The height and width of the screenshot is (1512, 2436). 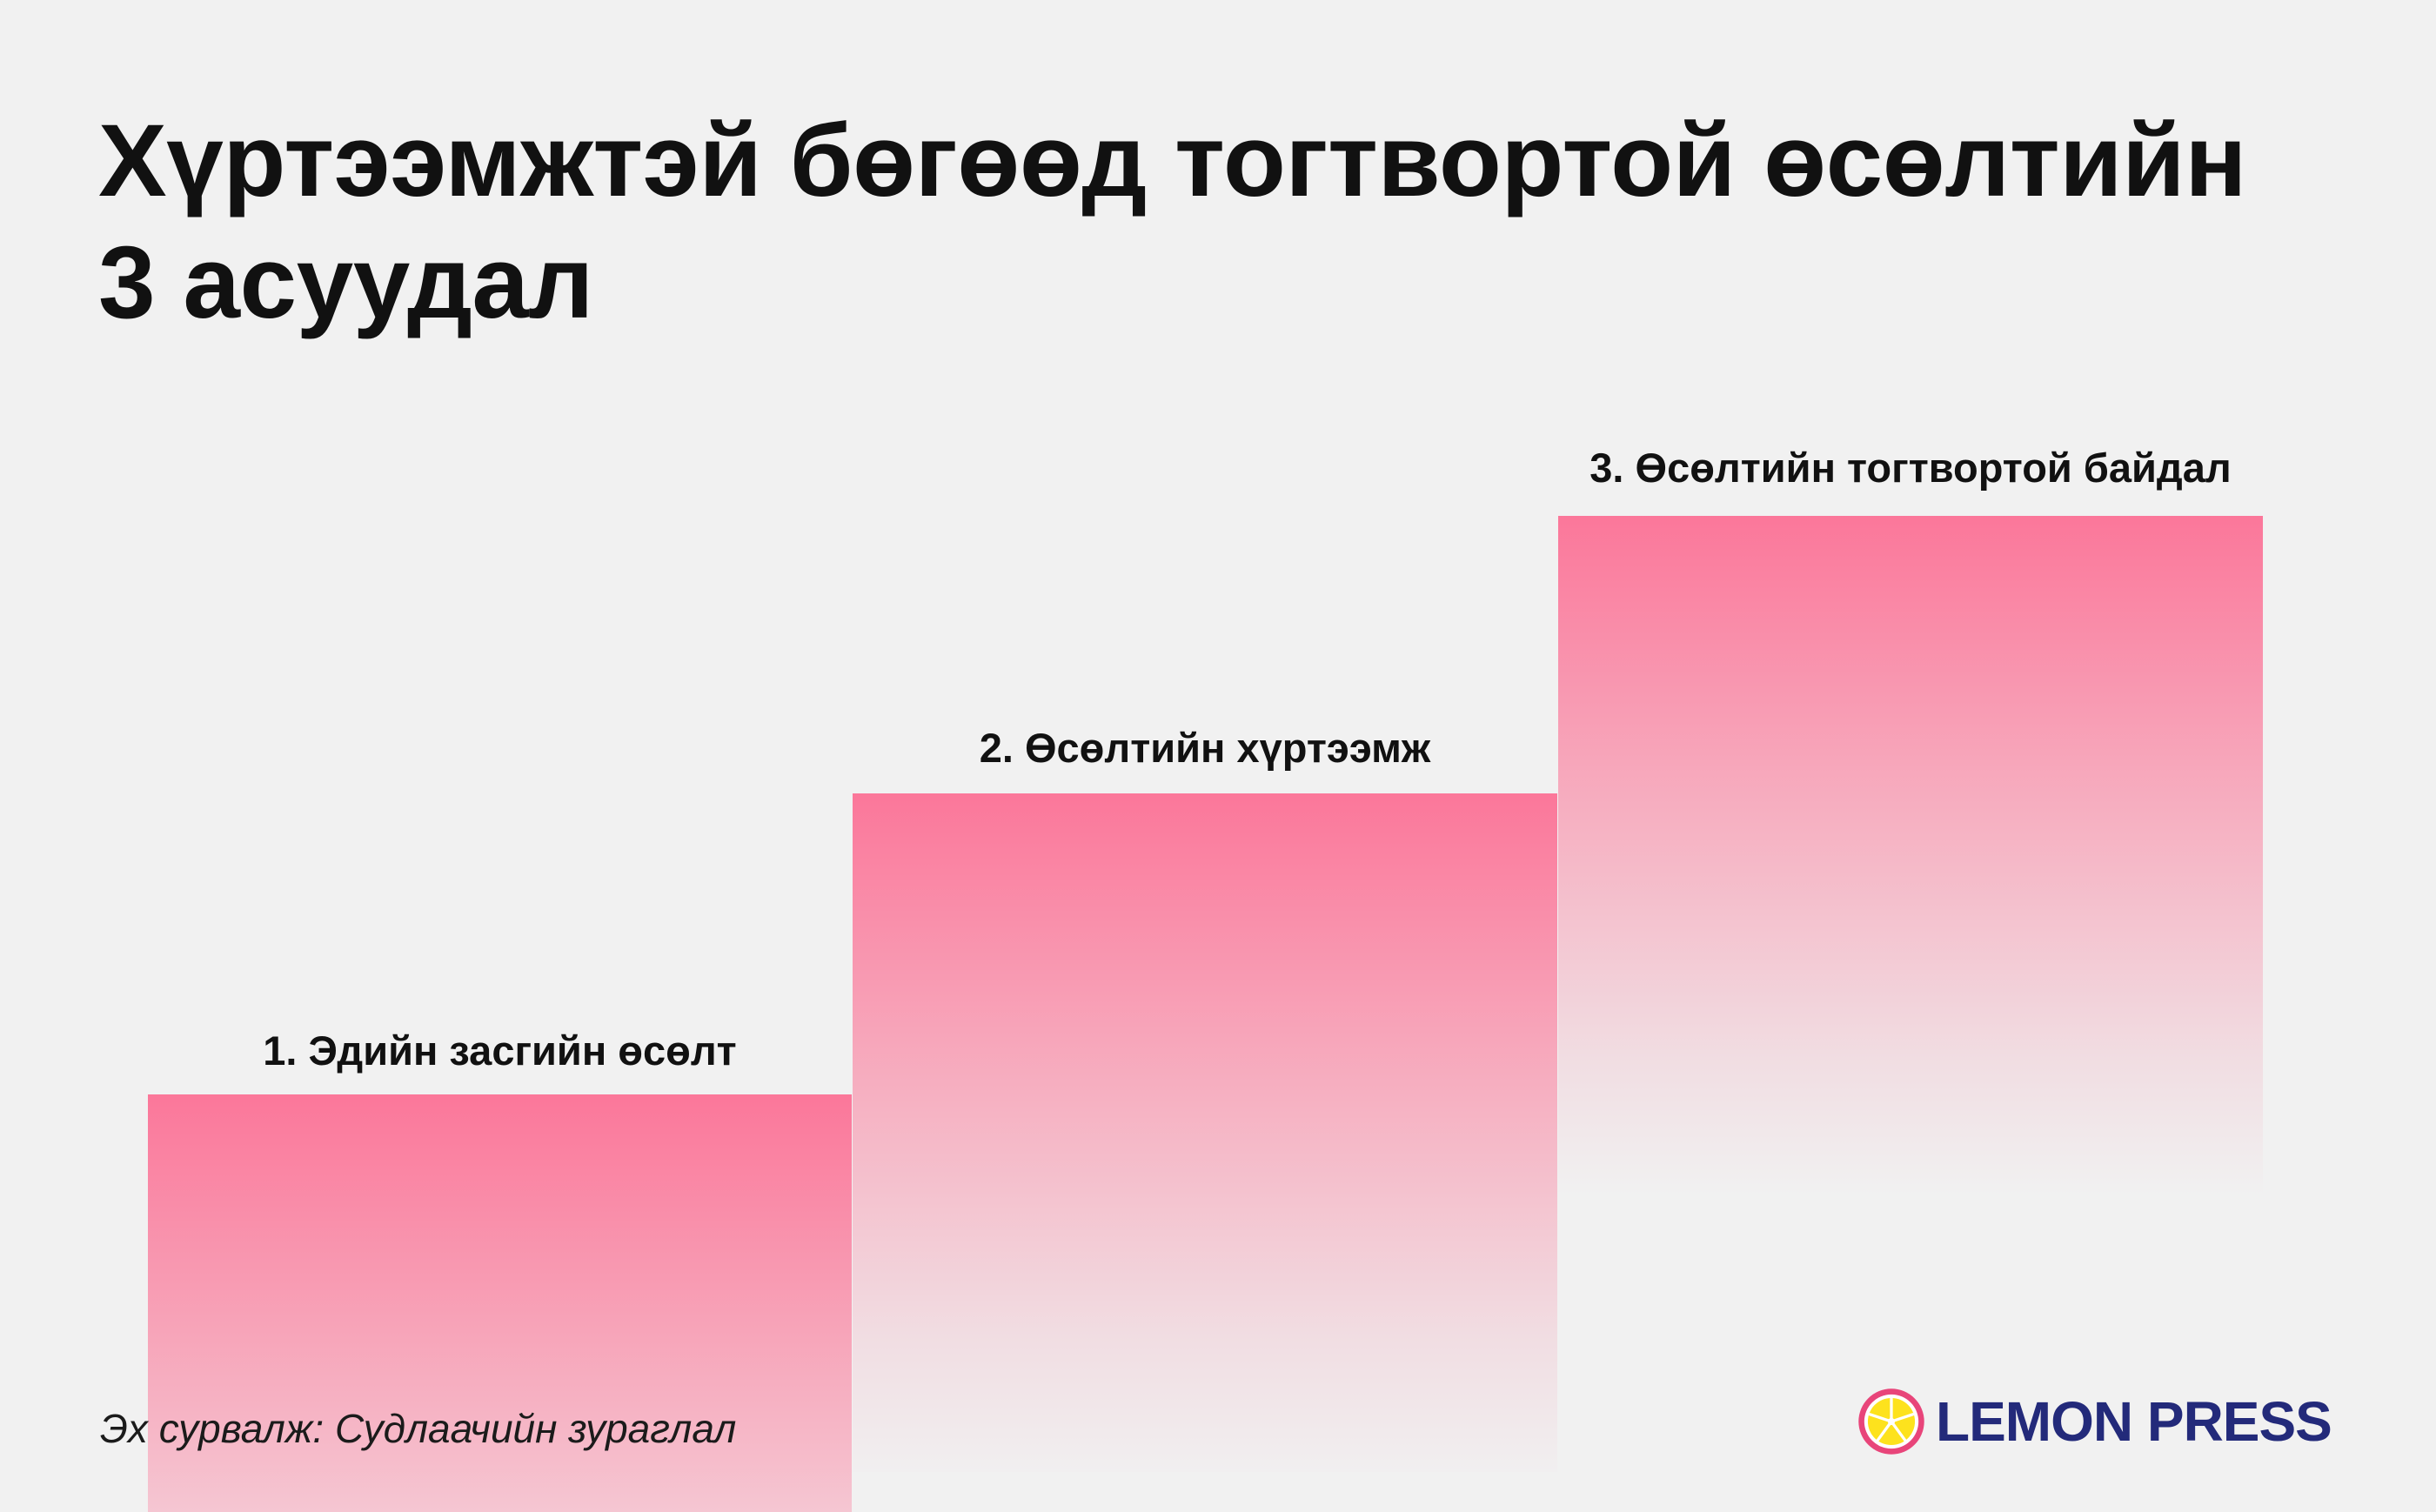 I want to click on step-1-label: 1. Эдийн засгийн өсөлт, so click(x=500, y=1051).